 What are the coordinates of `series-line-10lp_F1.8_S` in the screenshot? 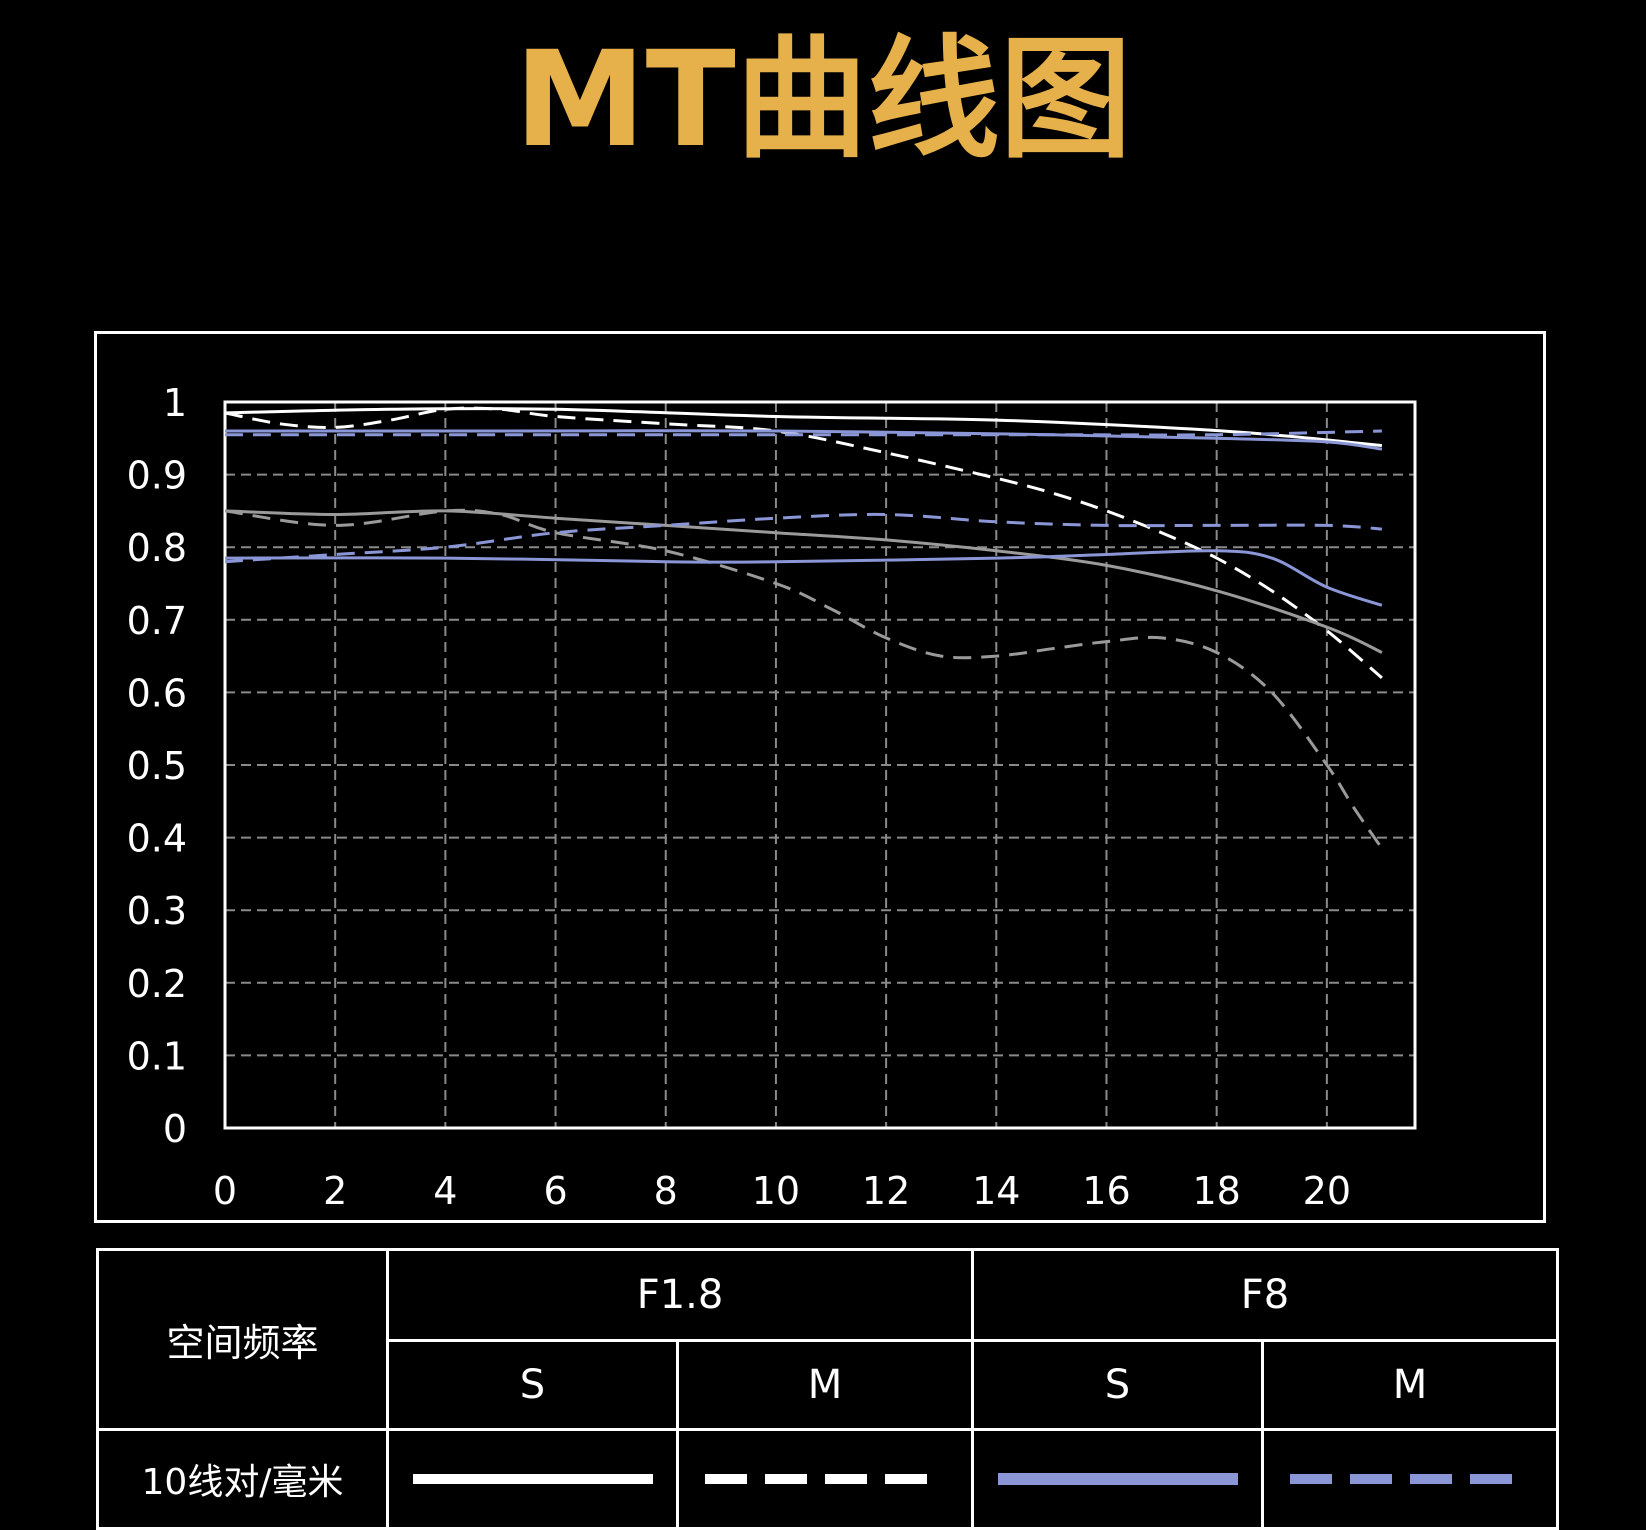 It's located at (803, 427).